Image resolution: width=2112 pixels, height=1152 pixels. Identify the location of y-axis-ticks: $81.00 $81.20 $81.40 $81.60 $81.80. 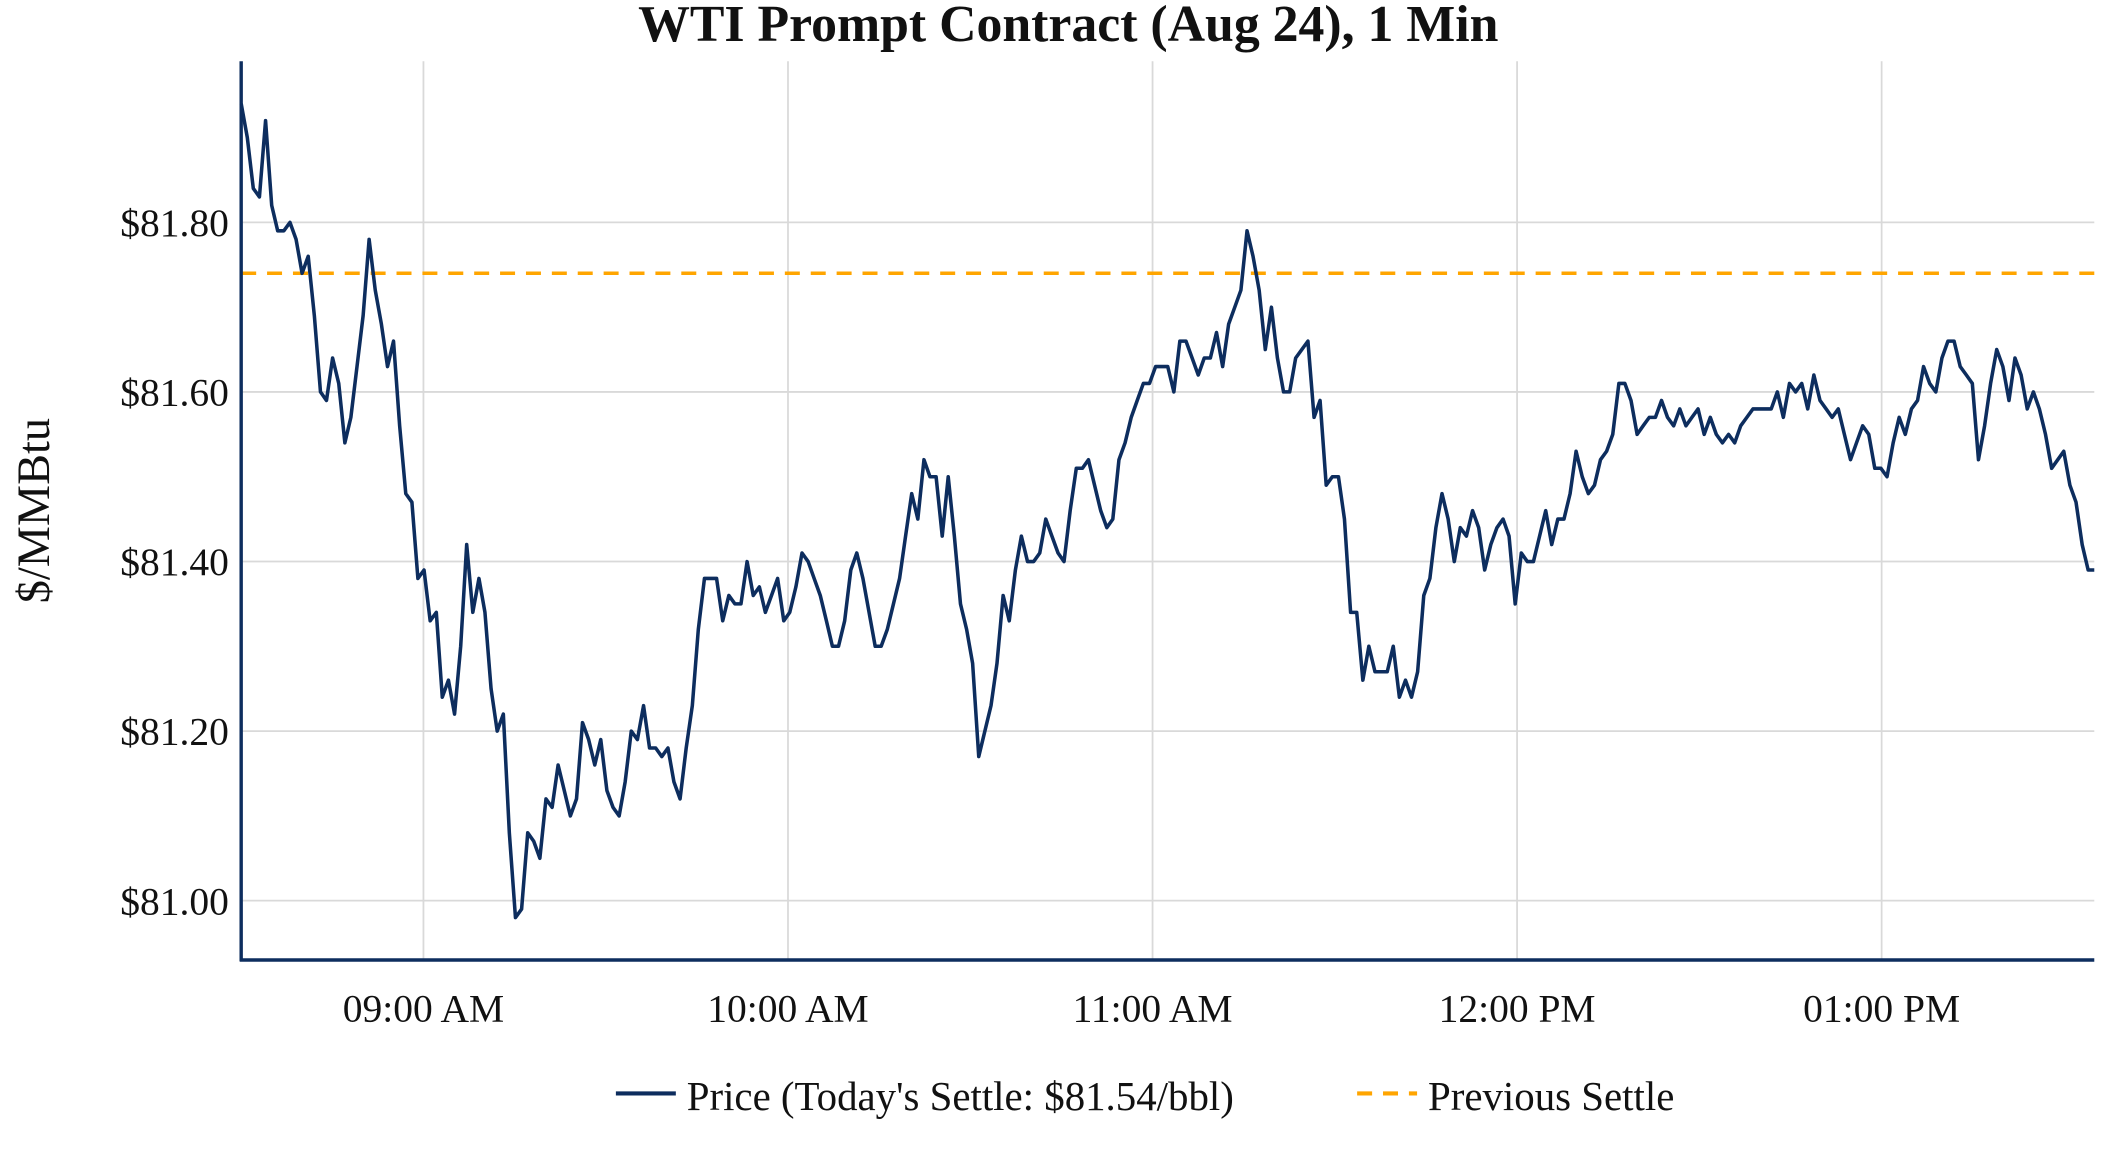
(174, 562).